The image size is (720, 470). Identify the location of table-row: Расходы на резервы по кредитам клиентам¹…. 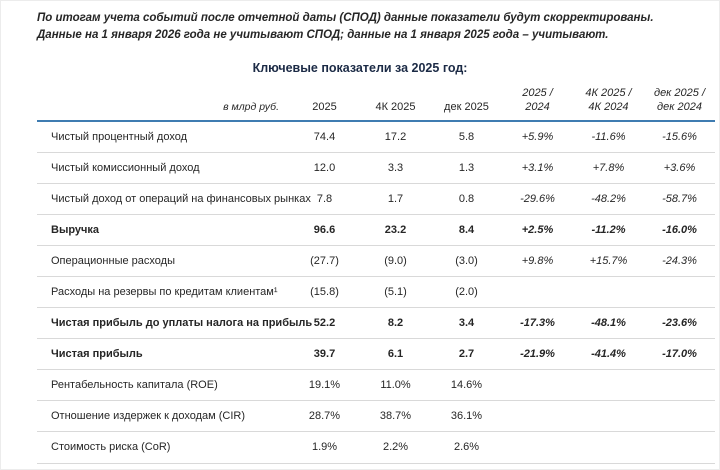
(376, 292).